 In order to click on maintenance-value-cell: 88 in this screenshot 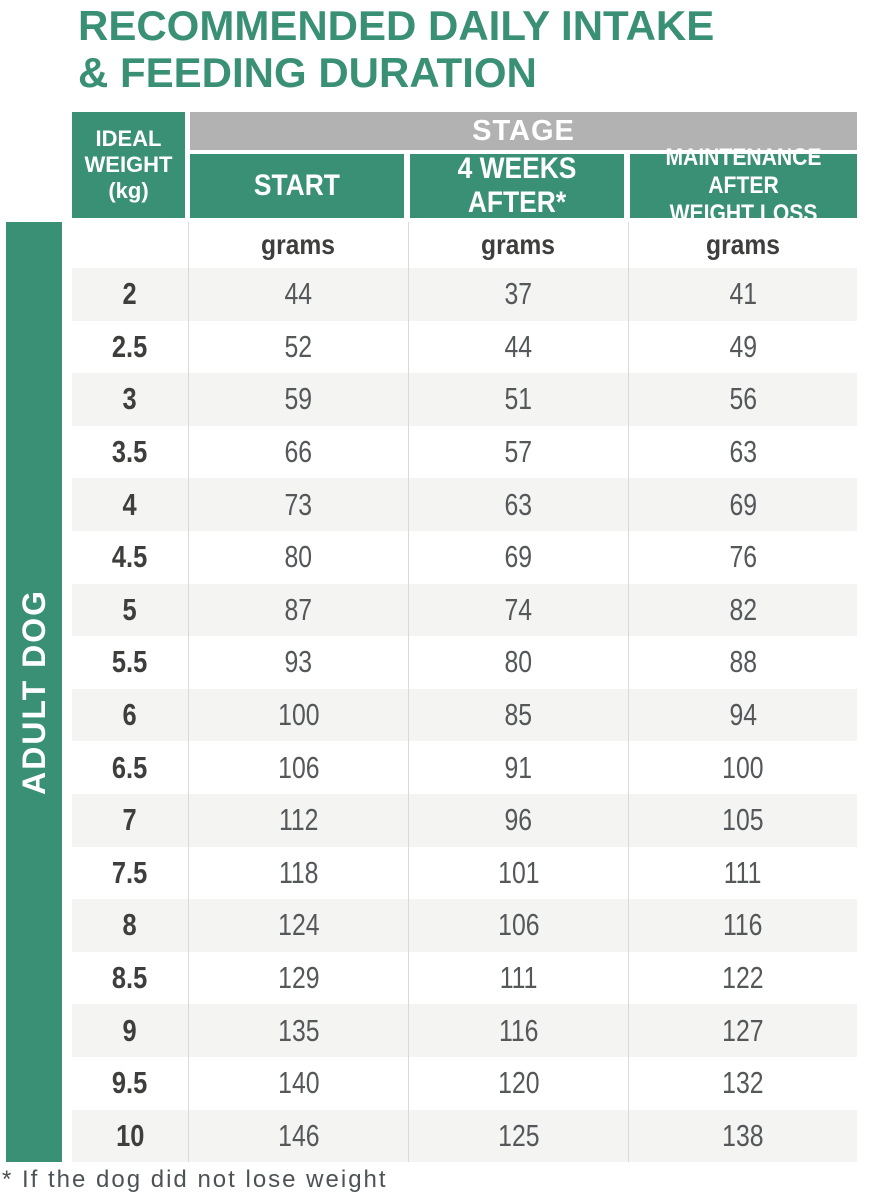, I will do `click(743, 662)`.